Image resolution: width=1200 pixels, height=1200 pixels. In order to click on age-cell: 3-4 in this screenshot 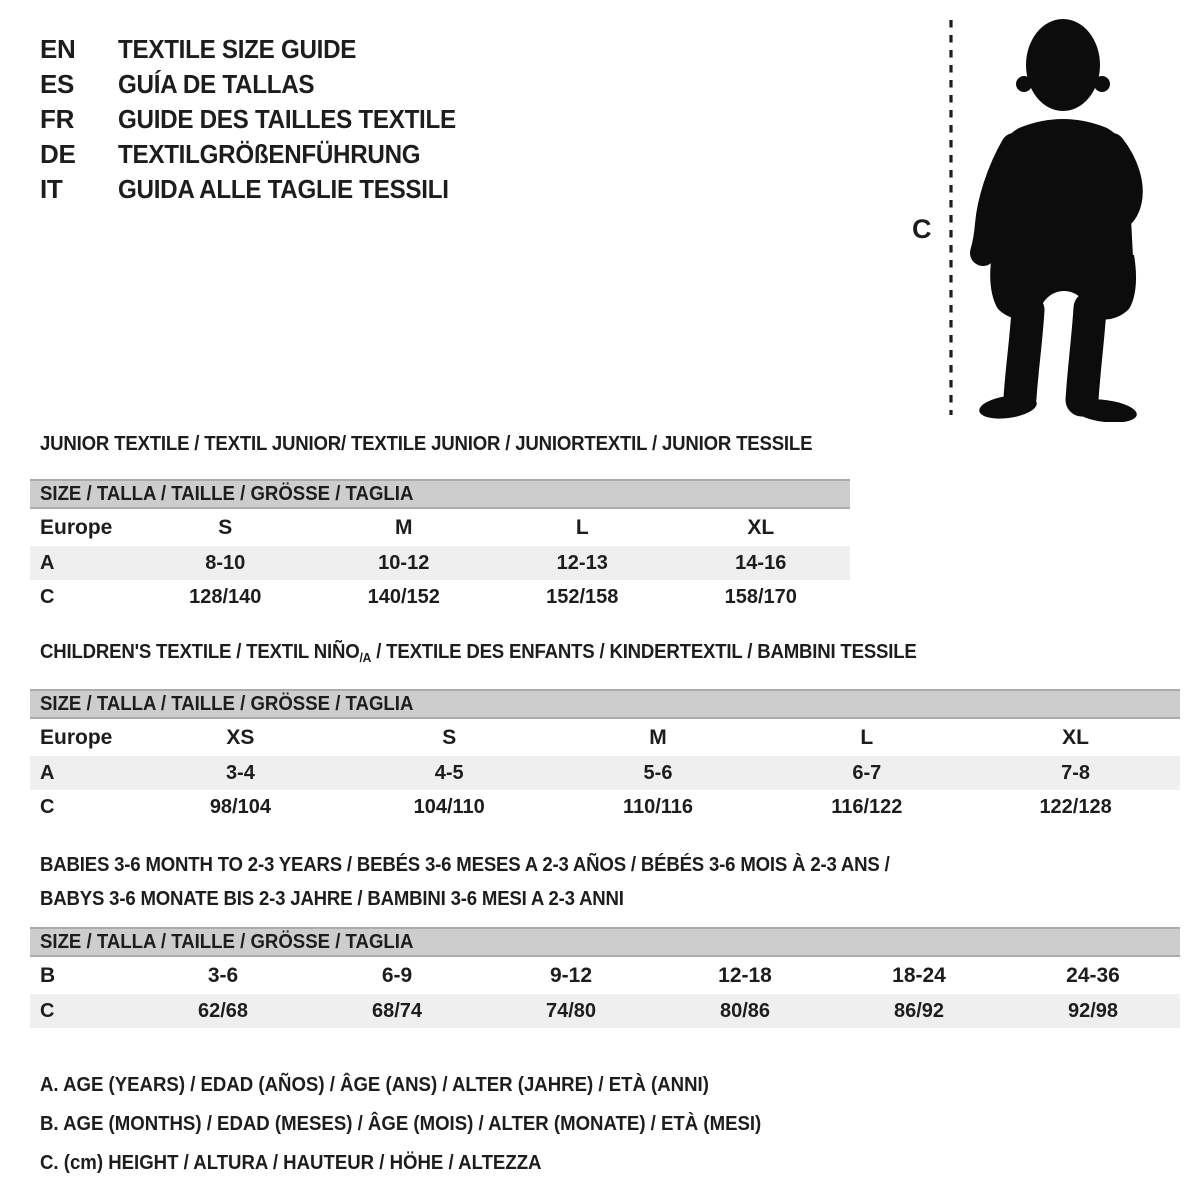, I will do `click(240, 772)`.